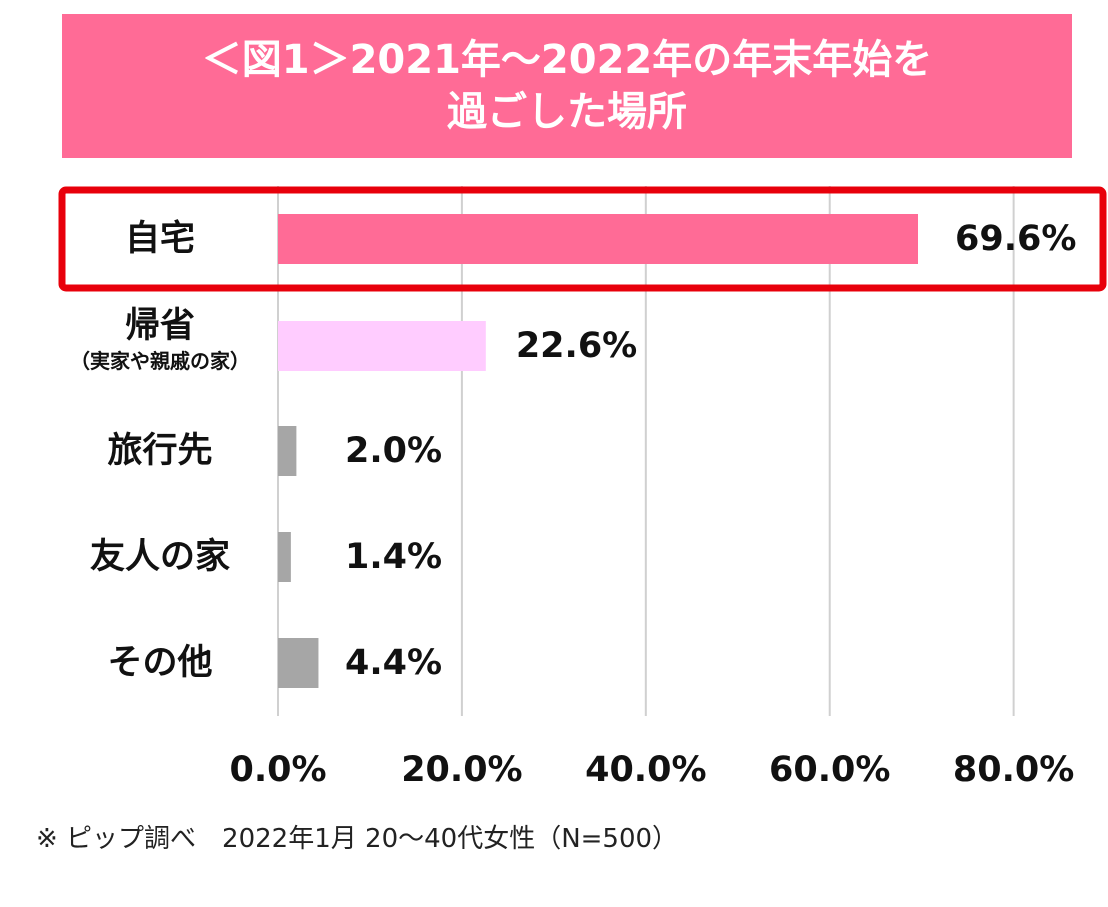 Image resolution: width=1108 pixels, height=907 pixels. I want to click on category-sublabel-1: （実家や親戚の家）, so click(160, 361).